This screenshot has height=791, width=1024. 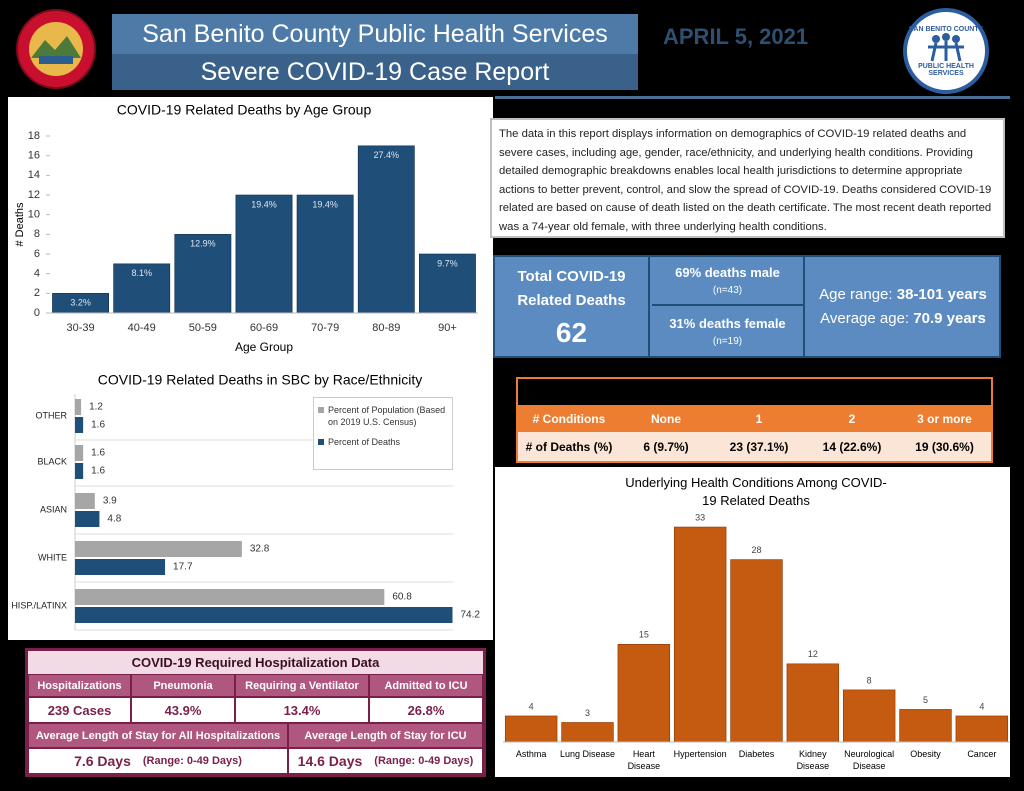 What do you see at coordinates (34, 136) in the screenshot?
I see `y-tick-label: 18` at bounding box center [34, 136].